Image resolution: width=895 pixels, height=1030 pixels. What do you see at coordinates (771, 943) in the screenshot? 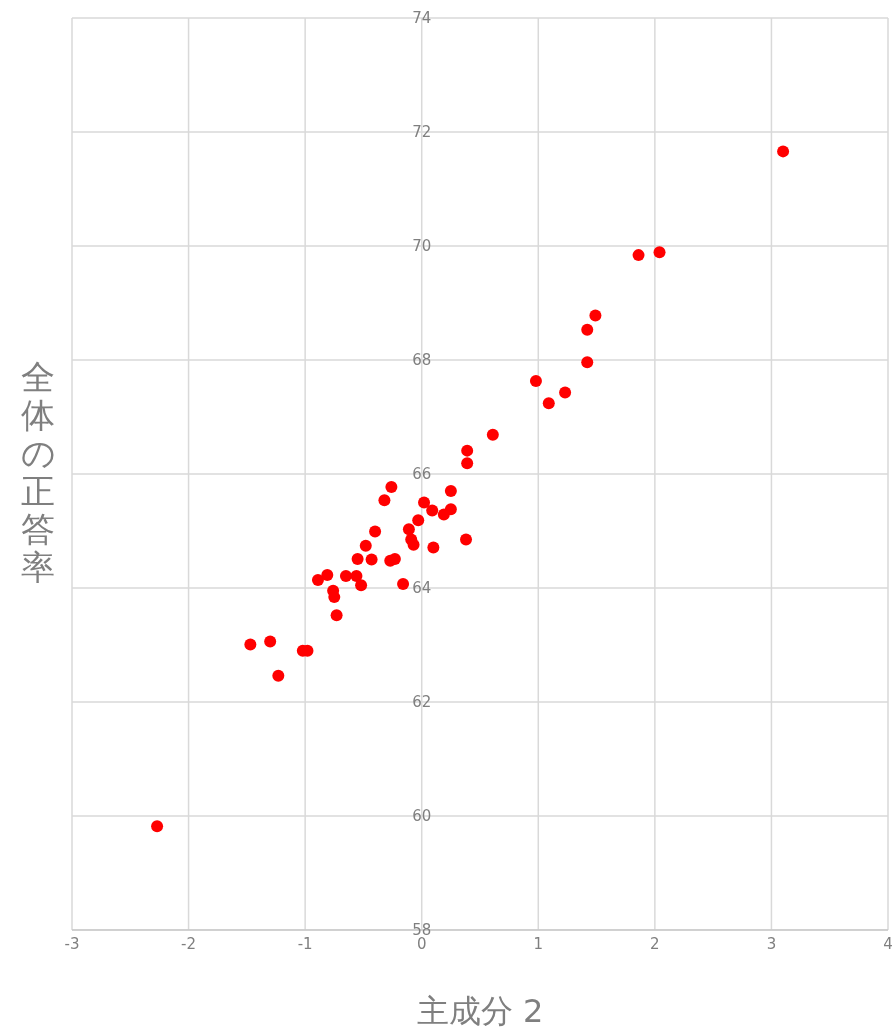
I see `x-tick-label: 3` at bounding box center [771, 943].